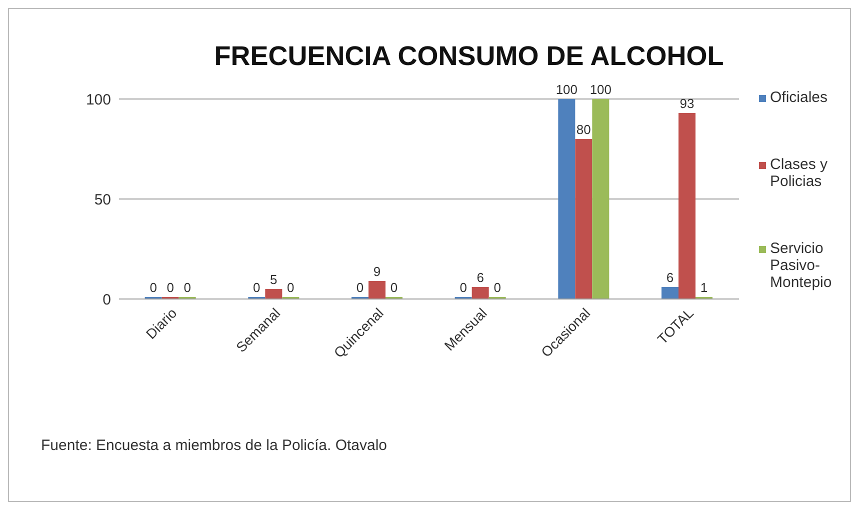 This screenshot has height=510, width=859. What do you see at coordinates (801, 265) in the screenshot?
I see `legend-label: Servicio Pasivo-Montepio` at bounding box center [801, 265].